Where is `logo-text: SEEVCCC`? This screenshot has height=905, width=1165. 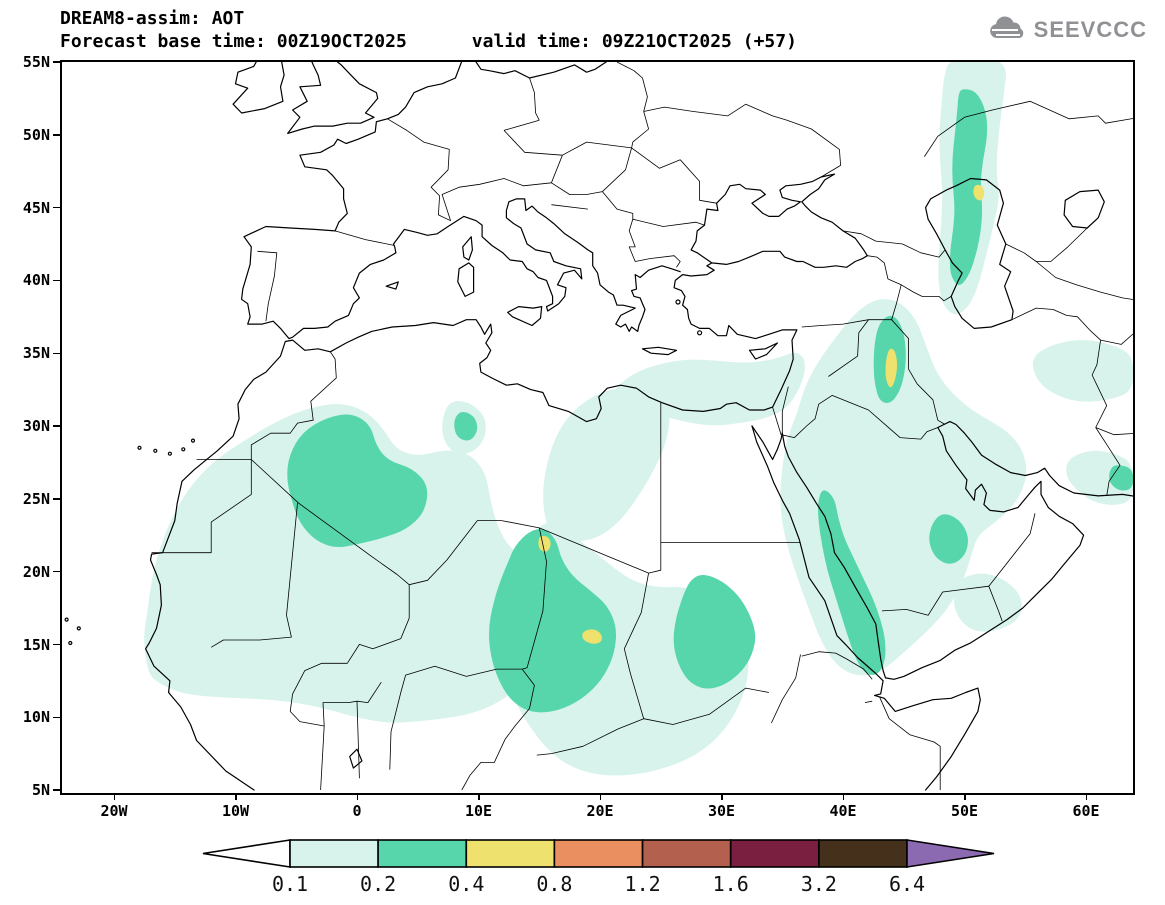 logo-text: SEEVCCC is located at coordinates (1090, 29).